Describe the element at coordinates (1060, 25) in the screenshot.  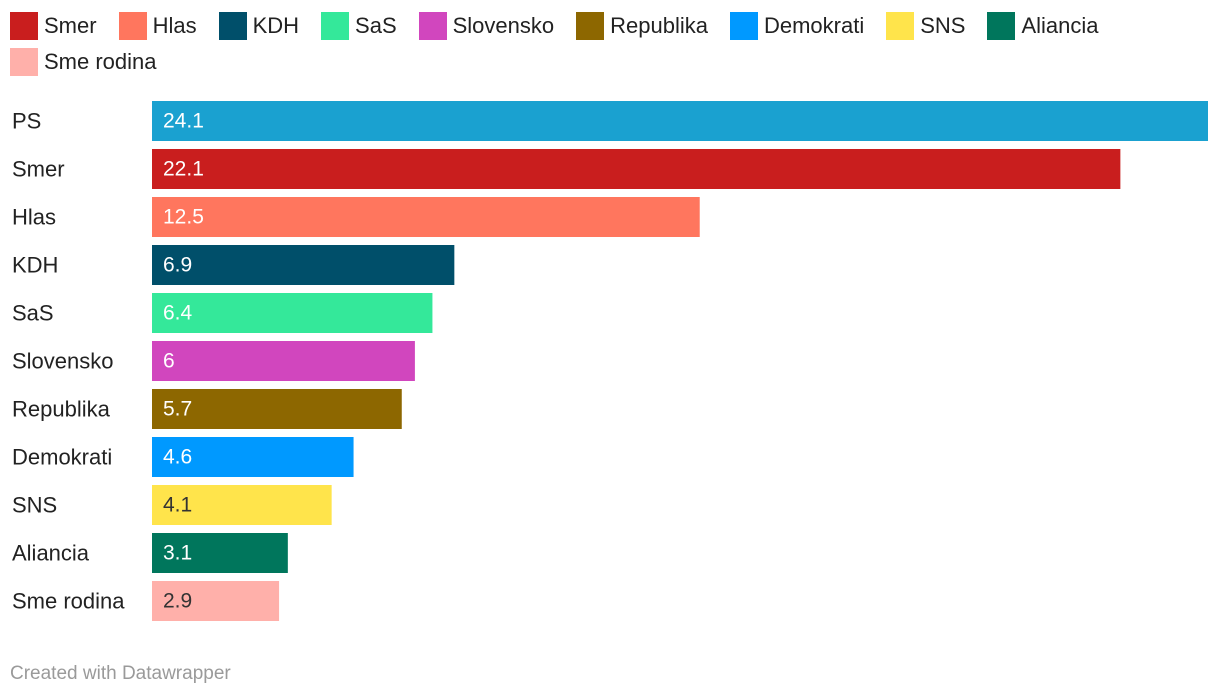
I see `legend-label: Aliancia` at that location.